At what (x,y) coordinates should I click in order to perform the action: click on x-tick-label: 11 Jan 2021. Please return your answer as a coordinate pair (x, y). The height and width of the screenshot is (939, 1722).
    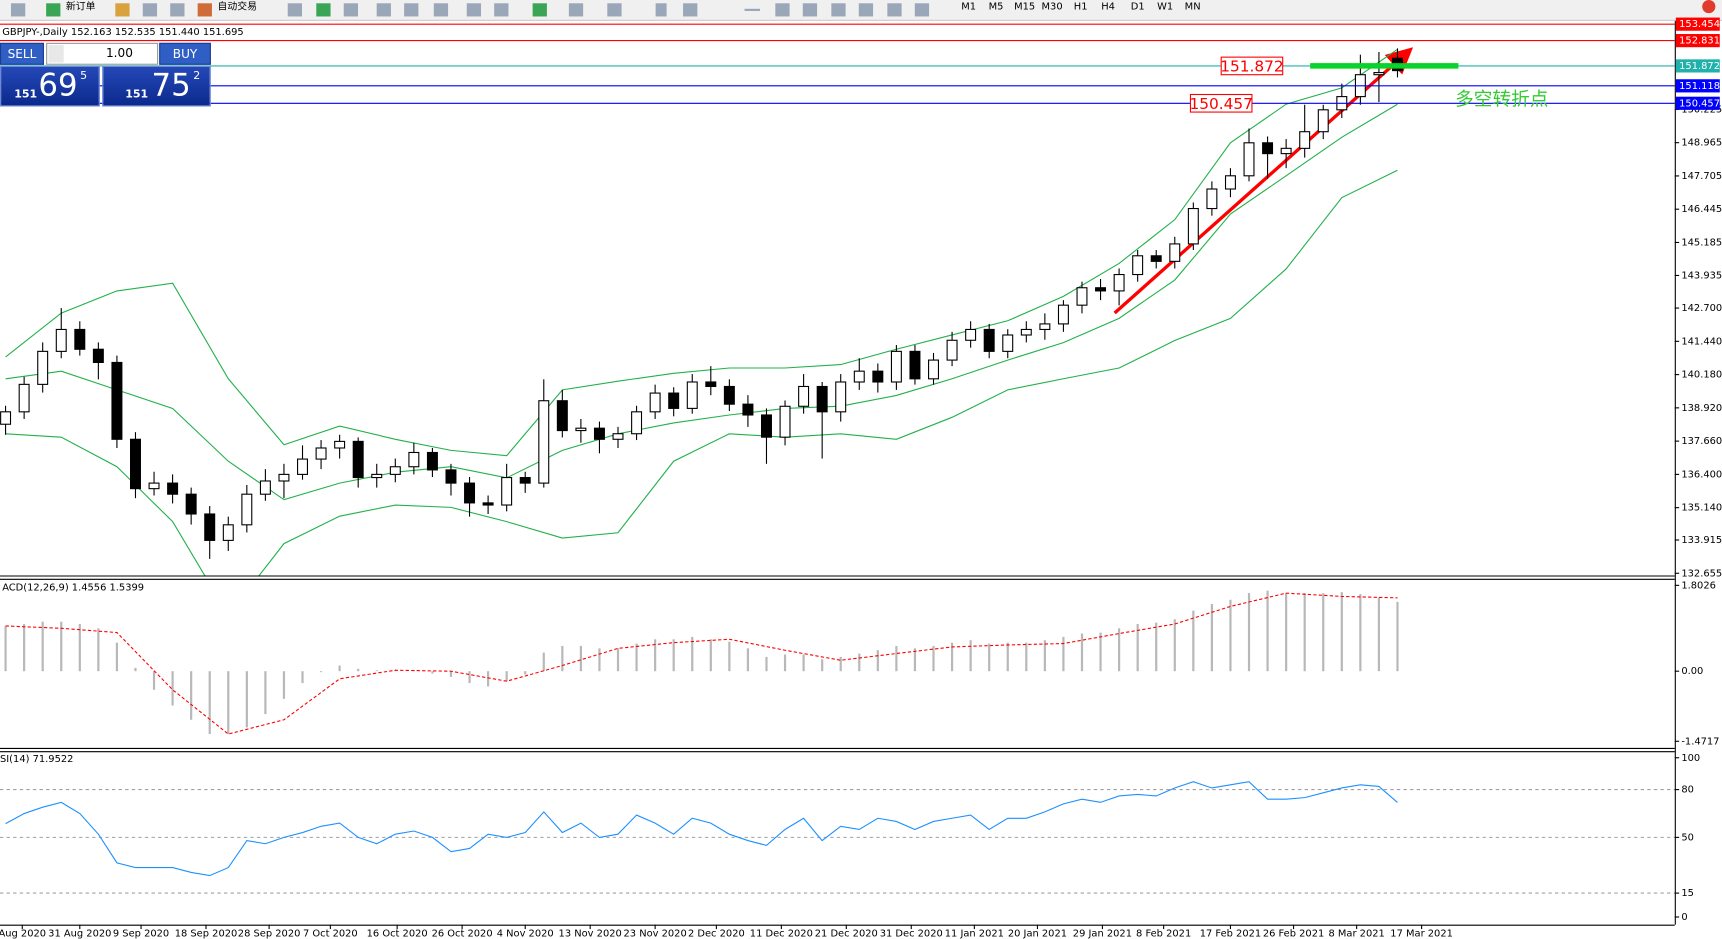
    Looking at the image, I should click on (974, 933).